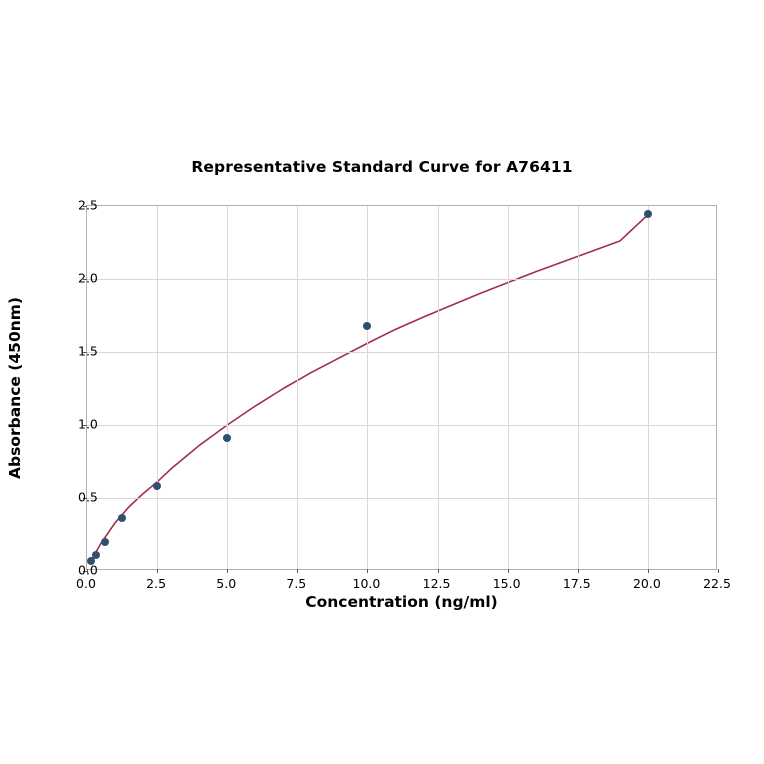 The width and height of the screenshot is (764, 764). What do you see at coordinates (88, 205) in the screenshot?
I see `y-tick-label: 2.5` at bounding box center [88, 205].